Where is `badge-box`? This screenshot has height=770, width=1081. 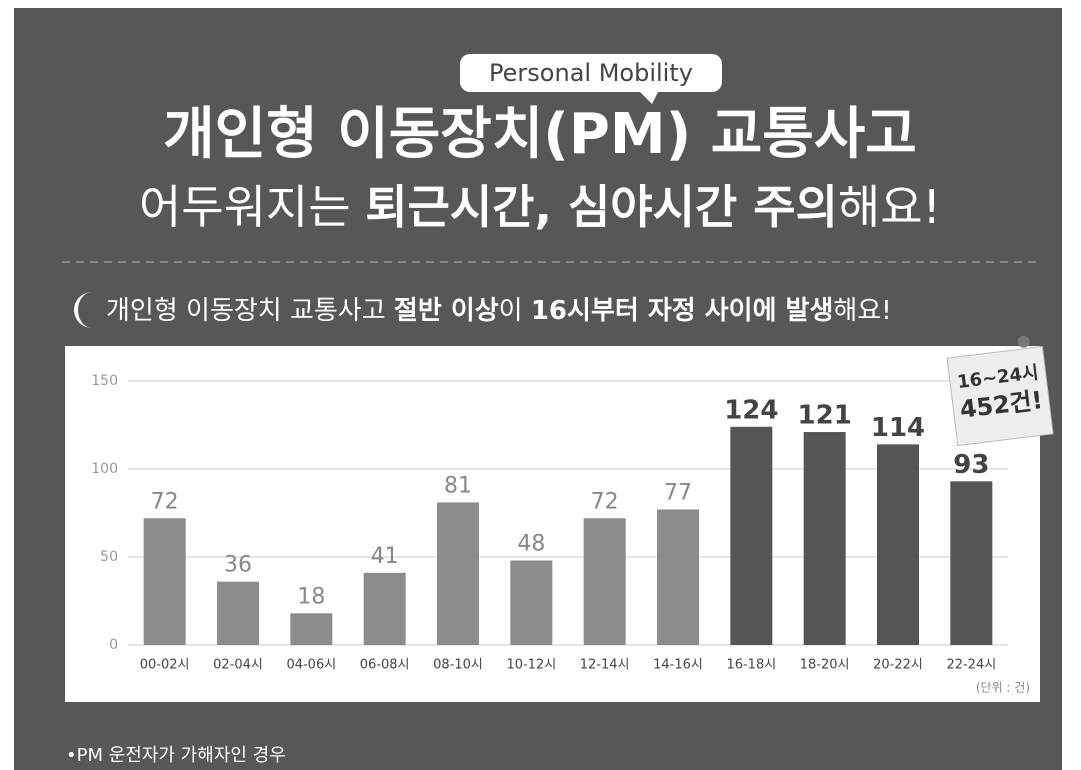 badge-box is located at coordinates (591, 73).